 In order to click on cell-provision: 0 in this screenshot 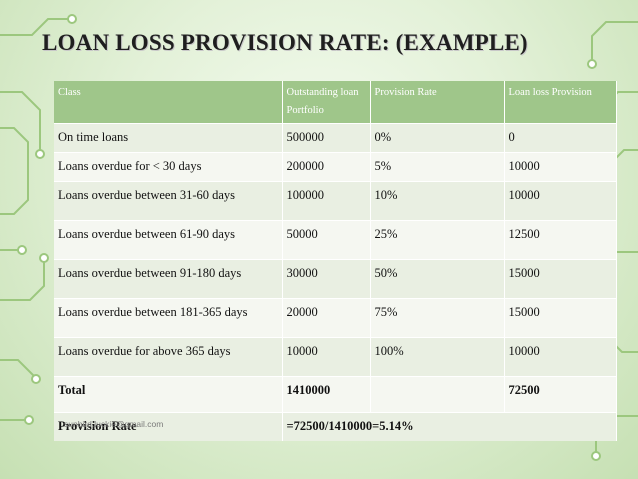, I will do `click(560, 138)`.